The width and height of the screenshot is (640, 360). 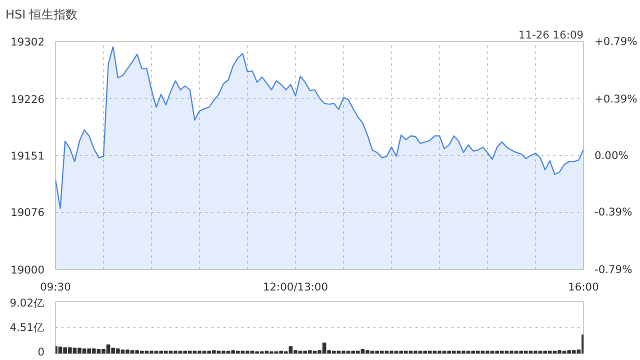 I want to click on y2-tick-label: -0.39%, so click(x=613, y=211).